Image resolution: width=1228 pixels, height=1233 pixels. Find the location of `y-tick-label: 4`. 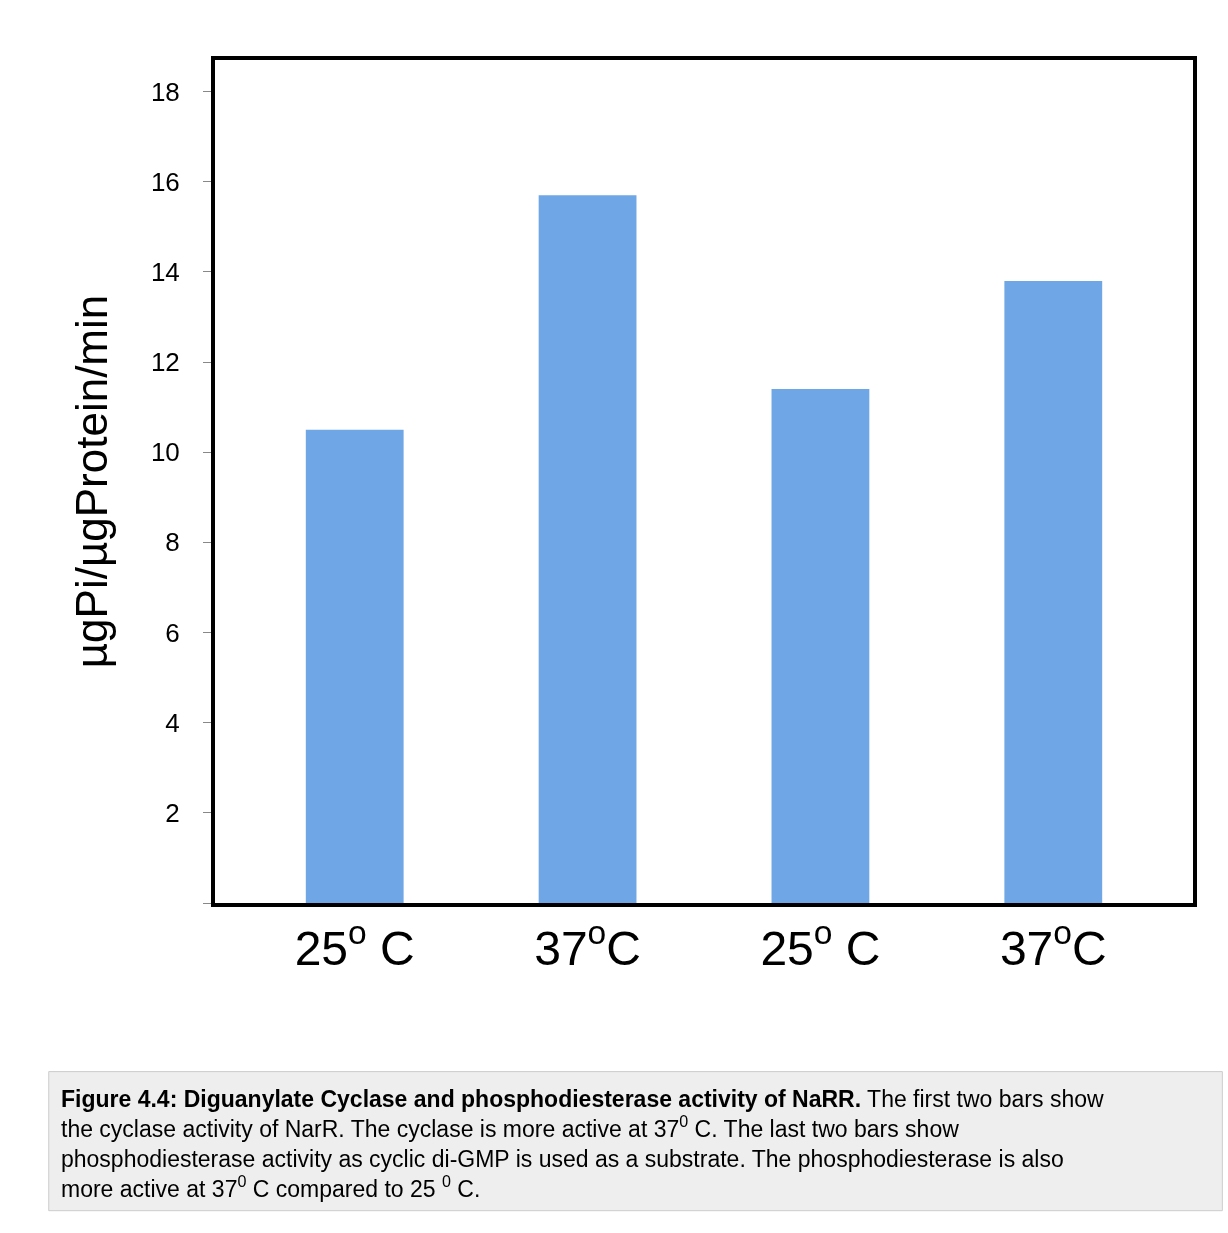

y-tick-label: 4 is located at coordinates (172, 722).